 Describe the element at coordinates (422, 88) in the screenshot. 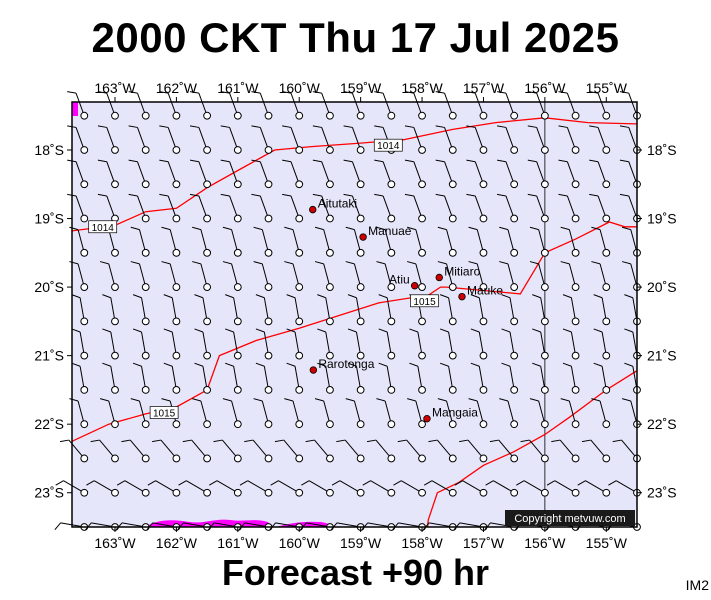

I see `lon-label-top: 158˚W` at that location.